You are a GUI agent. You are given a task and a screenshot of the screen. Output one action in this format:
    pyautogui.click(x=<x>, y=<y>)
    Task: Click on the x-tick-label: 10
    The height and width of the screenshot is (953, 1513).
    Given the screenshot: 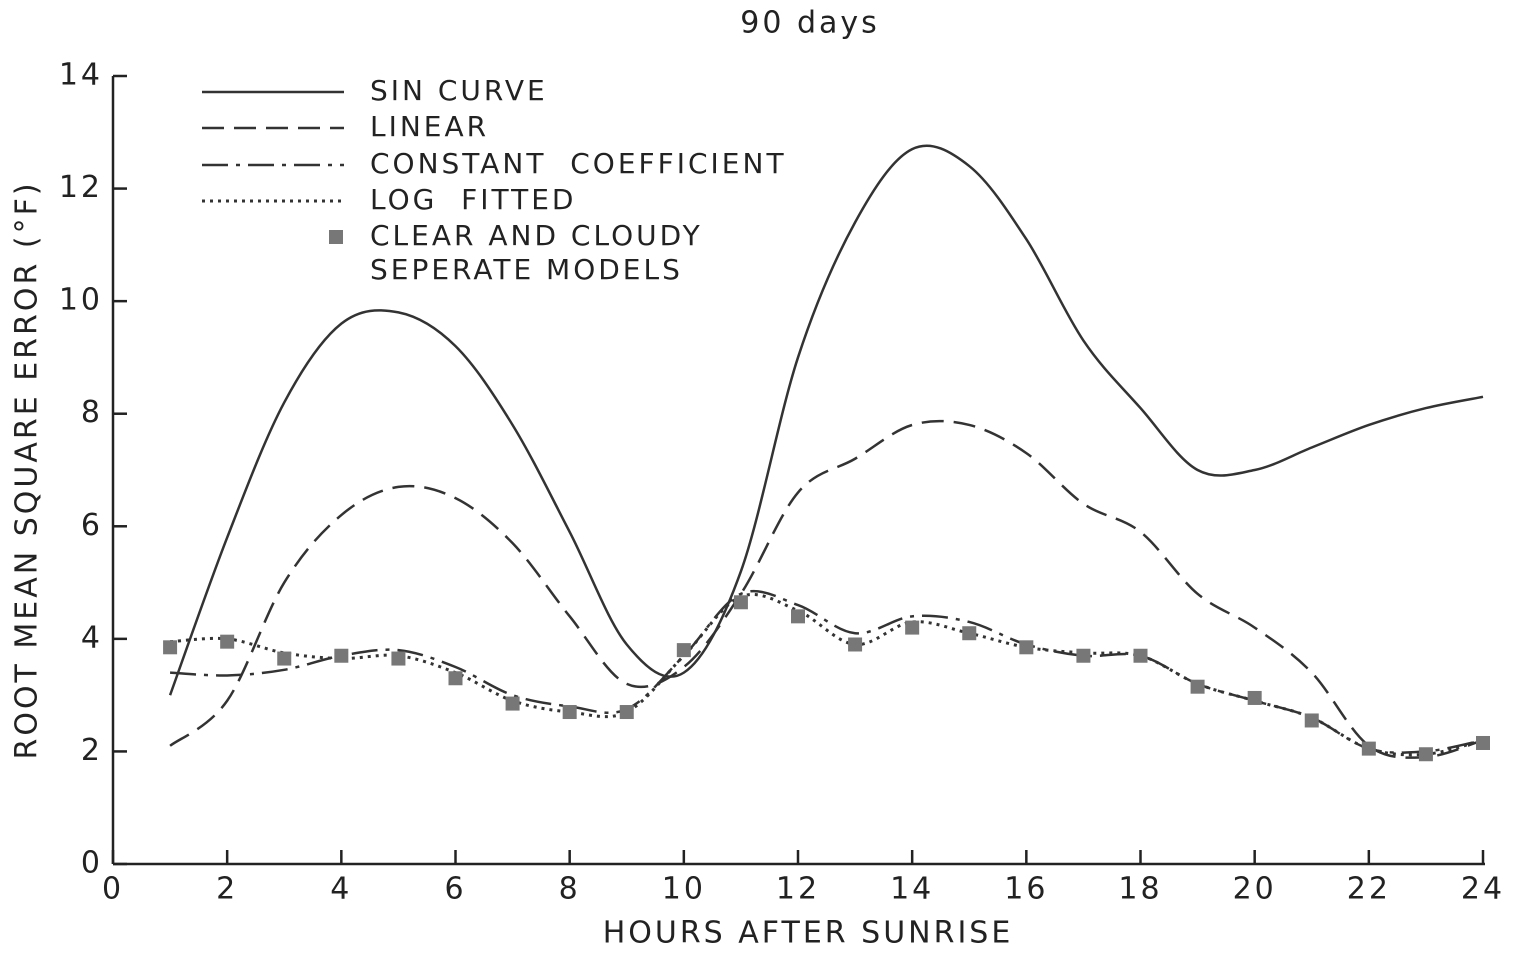 What is the action you would take?
    pyautogui.click(x=684, y=889)
    